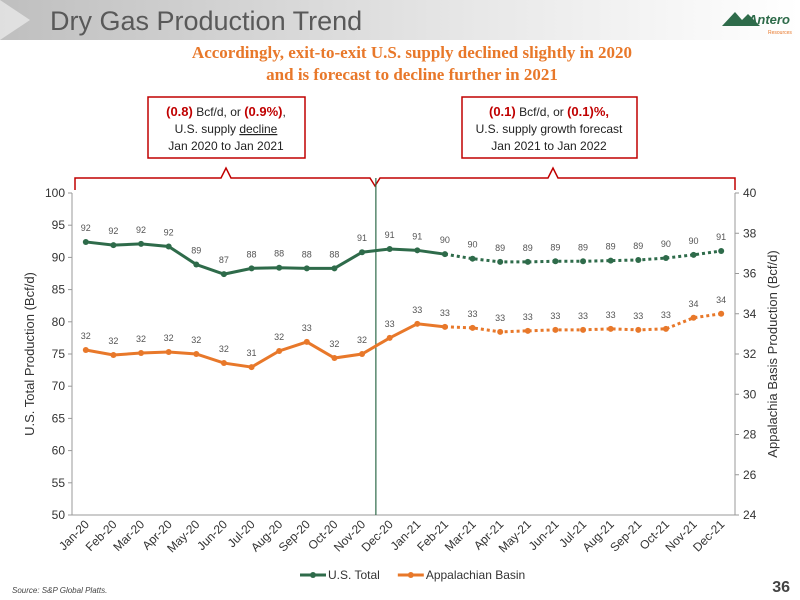 The height and width of the screenshot is (600, 800). Describe the element at coordinates (750, 435) in the screenshot. I see `y2-tick-label: 28` at that location.